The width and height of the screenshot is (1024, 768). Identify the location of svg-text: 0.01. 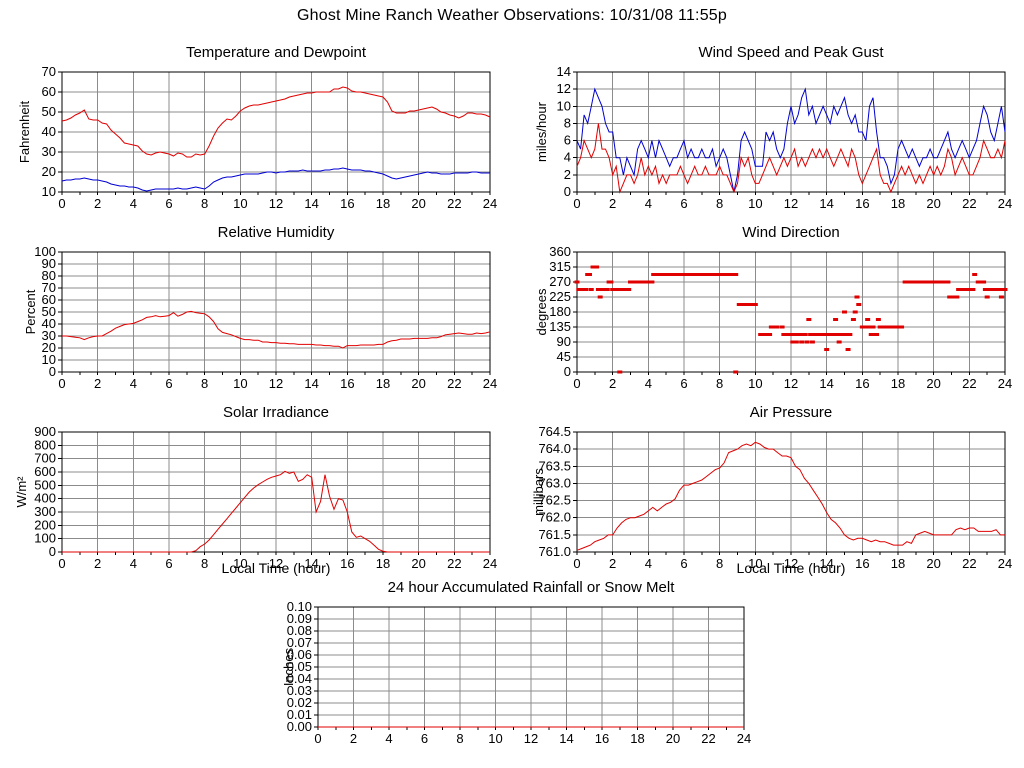
(299, 714).